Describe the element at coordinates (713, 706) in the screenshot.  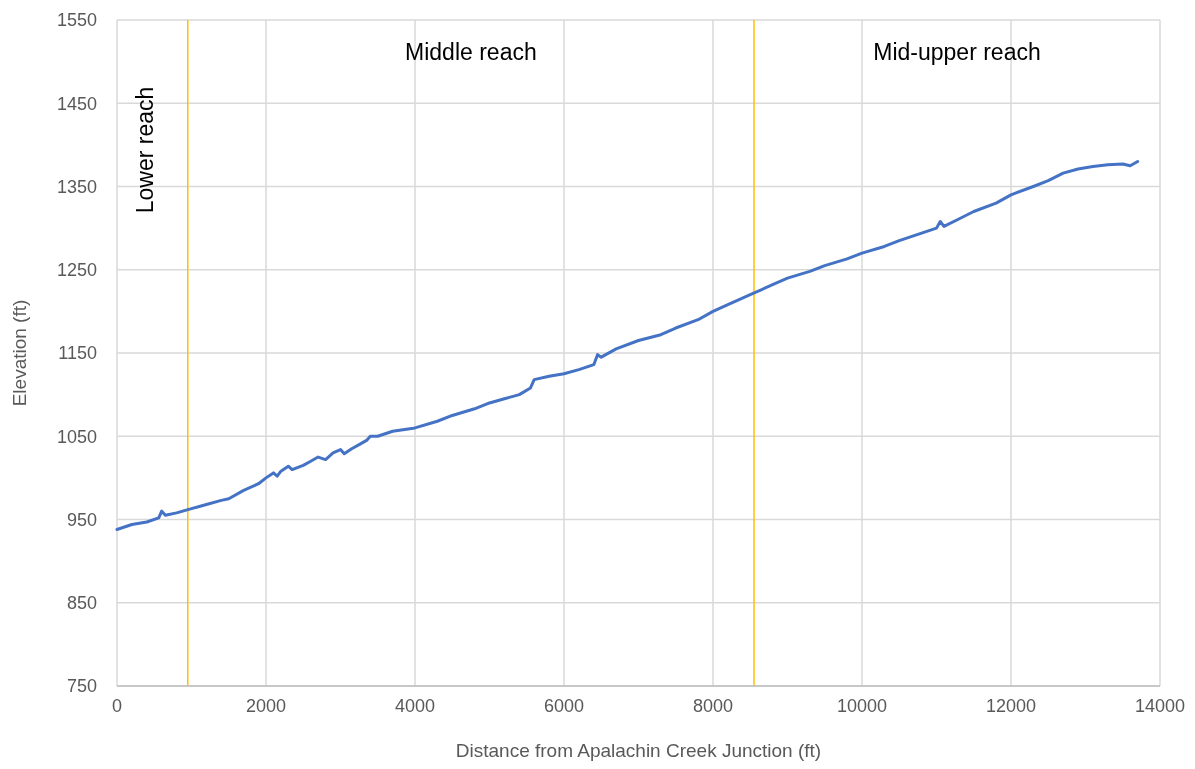
I see `x-tick-label: 8000` at that location.